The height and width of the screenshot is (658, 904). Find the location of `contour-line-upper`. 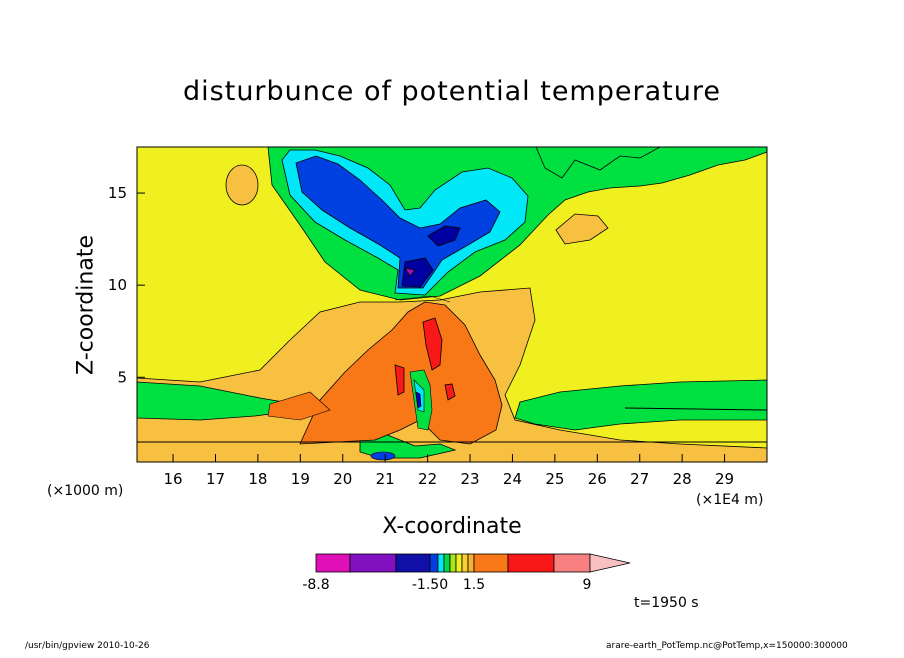

contour-line-upper is located at coordinates (422, 299).